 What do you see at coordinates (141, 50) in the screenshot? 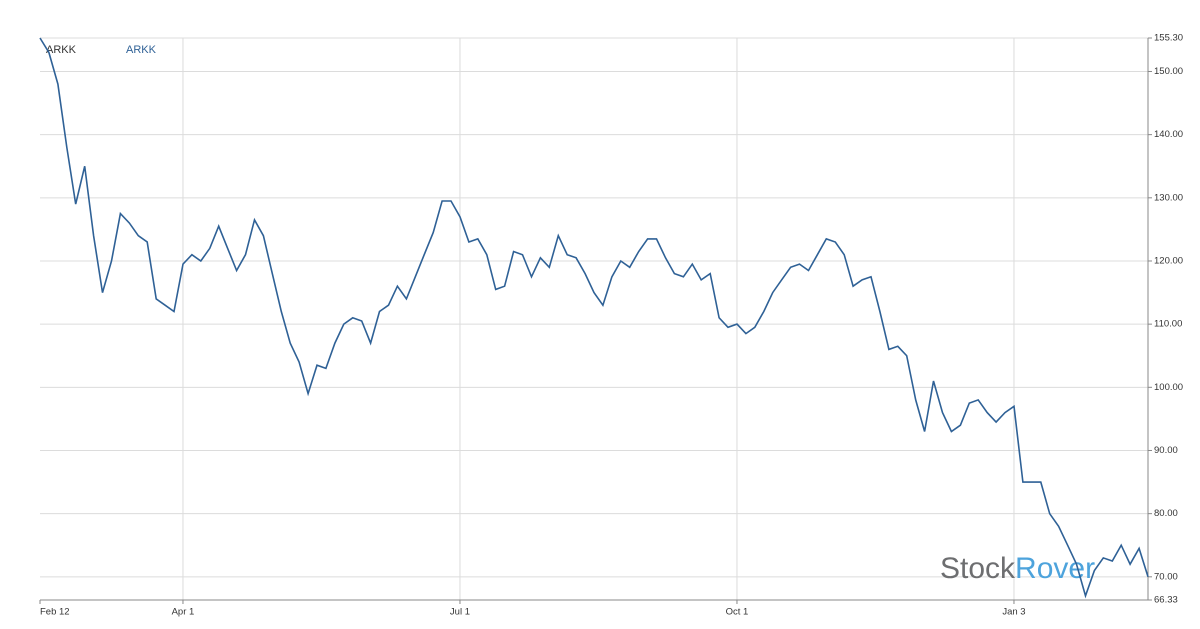
I see `legend-label: ARKK` at bounding box center [141, 50].